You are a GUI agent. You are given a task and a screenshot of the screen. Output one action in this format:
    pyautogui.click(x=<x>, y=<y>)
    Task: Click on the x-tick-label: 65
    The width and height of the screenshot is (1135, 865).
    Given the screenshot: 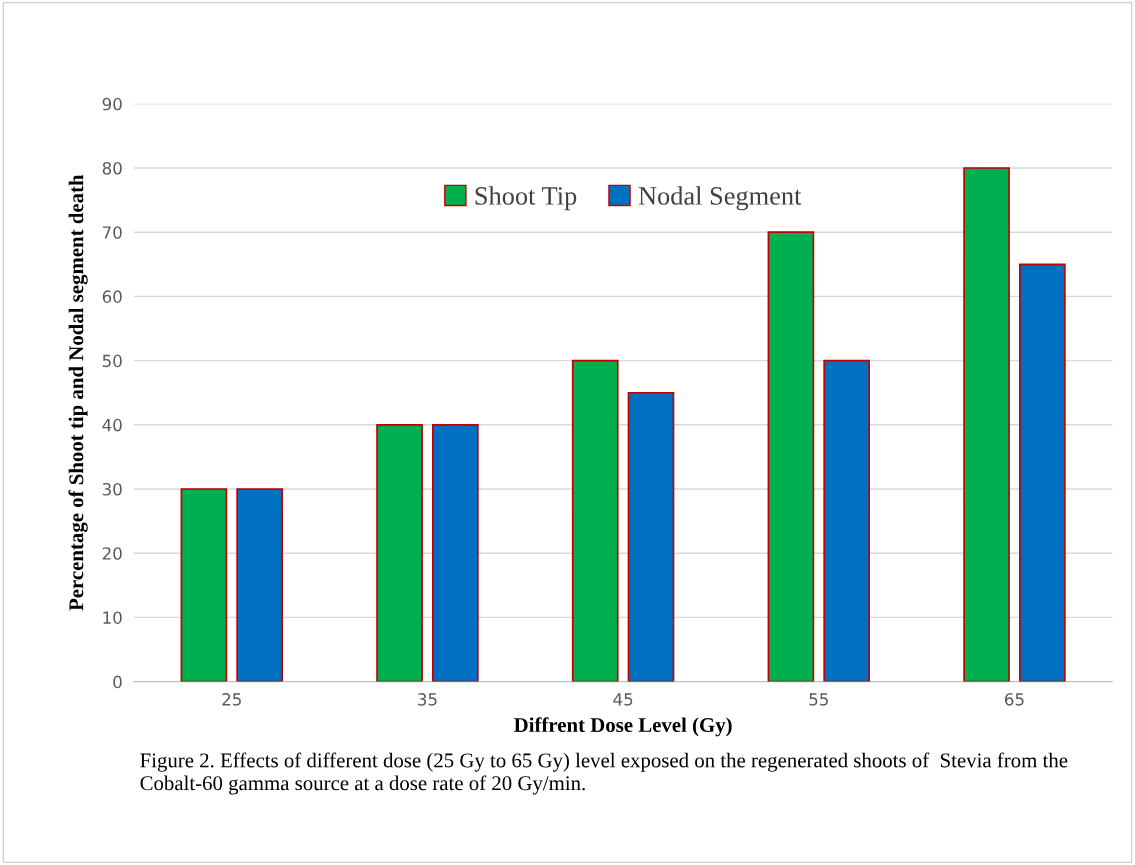 What is the action you would take?
    pyautogui.click(x=1014, y=699)
    